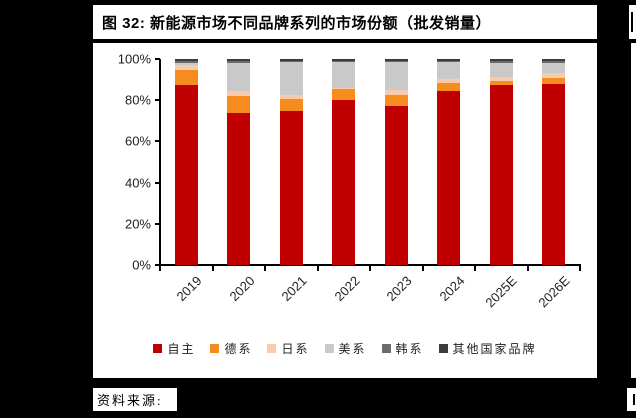 The width and height of the screenshot is (636, 418). What do you see at coordinates (487, 348) in the screenshot?
I see `legend-item-其他国家品牌: 其他国家品牌` at bounding box center [487, 348].